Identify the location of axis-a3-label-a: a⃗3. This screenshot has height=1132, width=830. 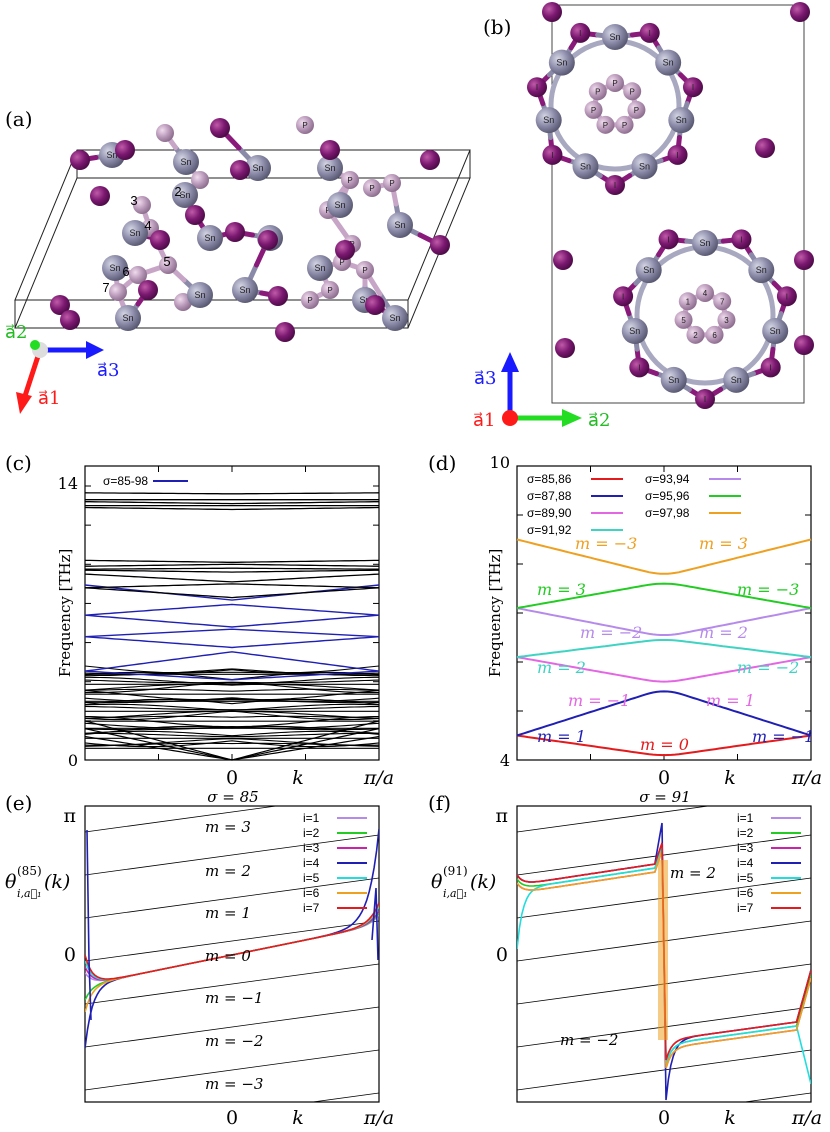
(108, 370).